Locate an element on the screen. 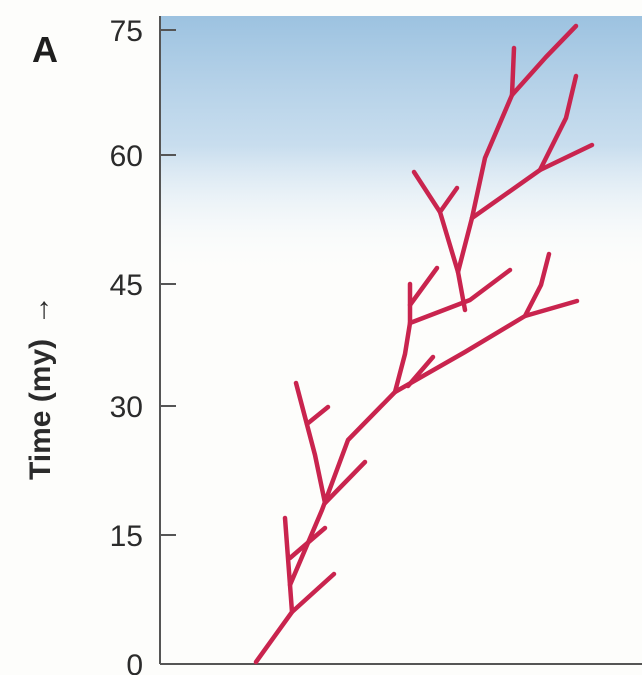  trunk-branch is located at coordinates (325, 527).